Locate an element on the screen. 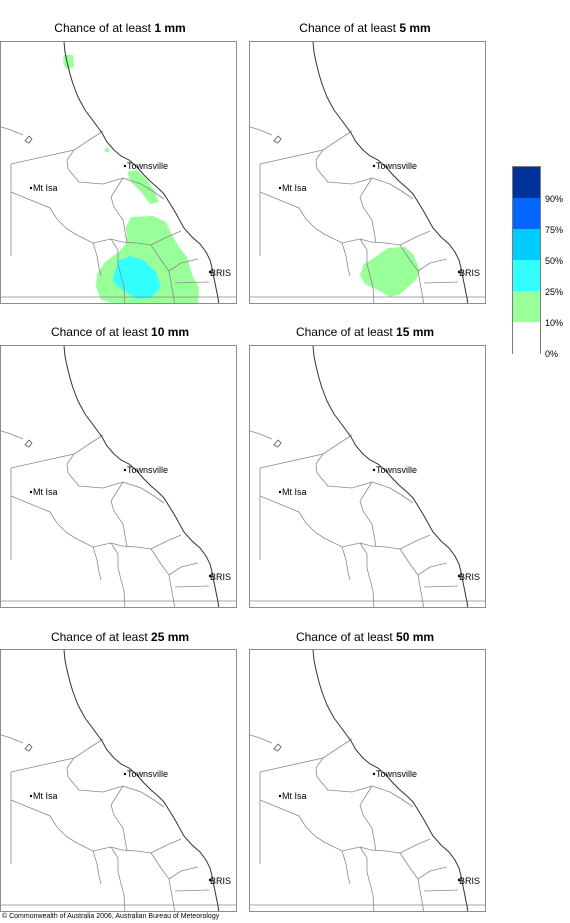  legend-label-75: 75% is located at coordinates (554, 230).